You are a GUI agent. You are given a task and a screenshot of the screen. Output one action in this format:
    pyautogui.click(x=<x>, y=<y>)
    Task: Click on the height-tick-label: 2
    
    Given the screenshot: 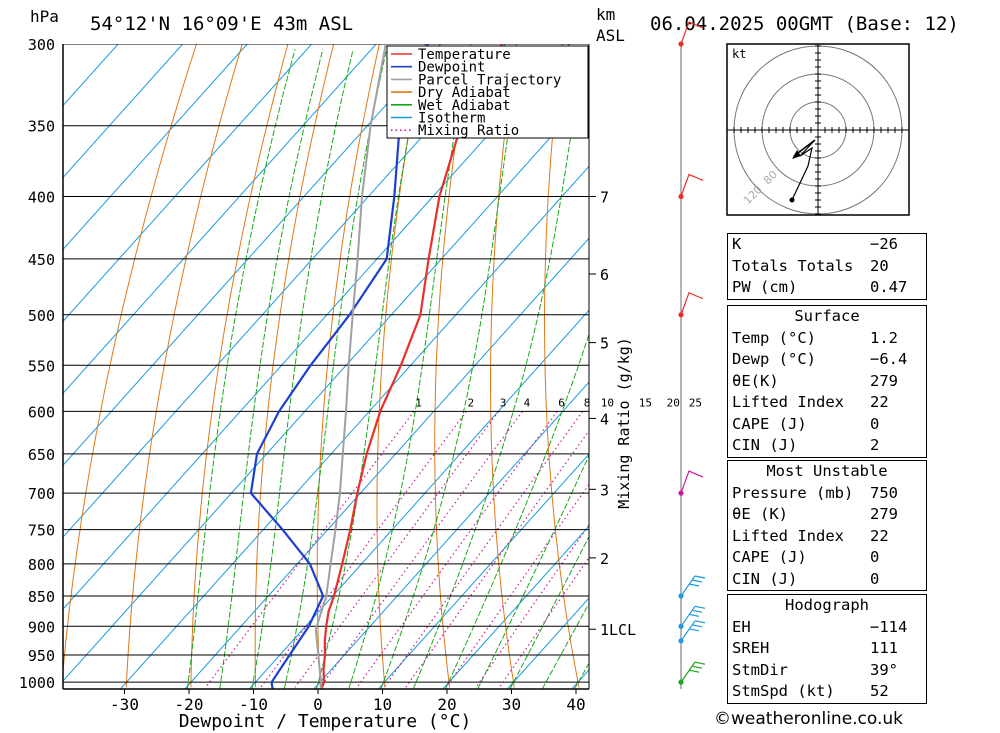 What is the action you would take?
    pyautogui.click(x=604, y=559)
    